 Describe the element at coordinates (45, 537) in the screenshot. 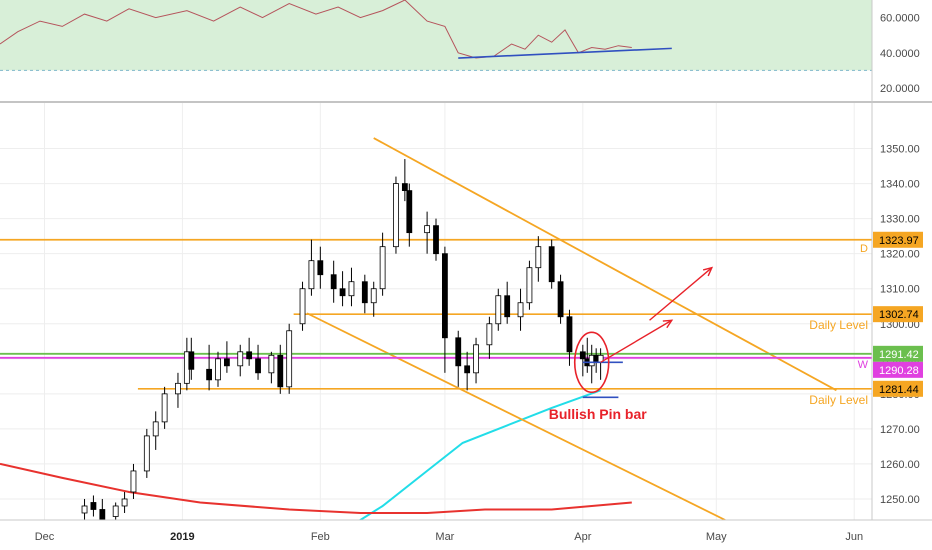

I see `x-tick-label: Dec` at that location.